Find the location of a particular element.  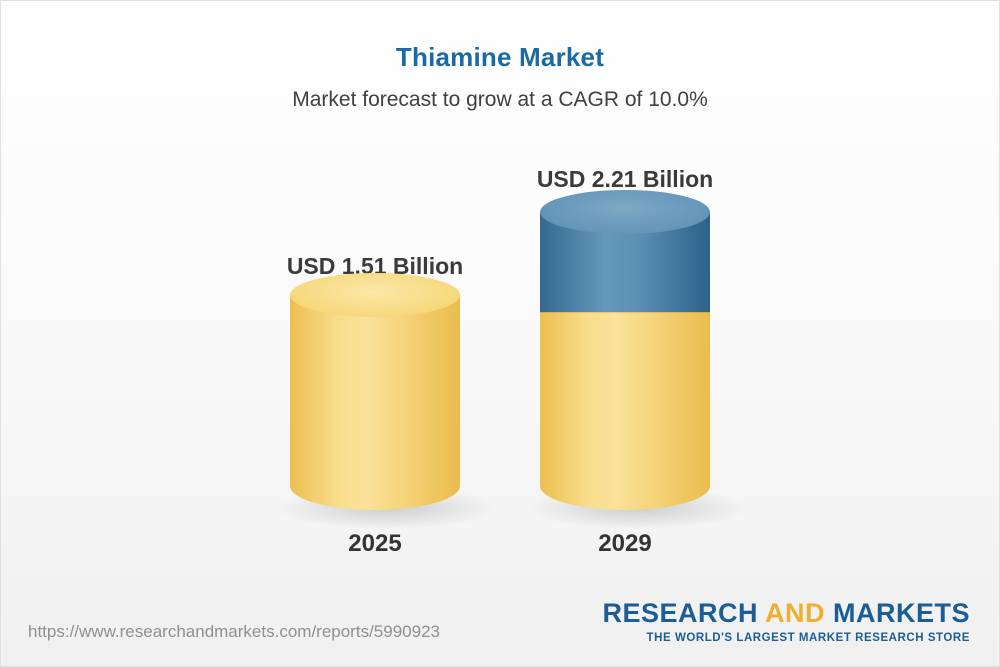

logo-word-markets: MARKETS is located at coordinates (901, 613).